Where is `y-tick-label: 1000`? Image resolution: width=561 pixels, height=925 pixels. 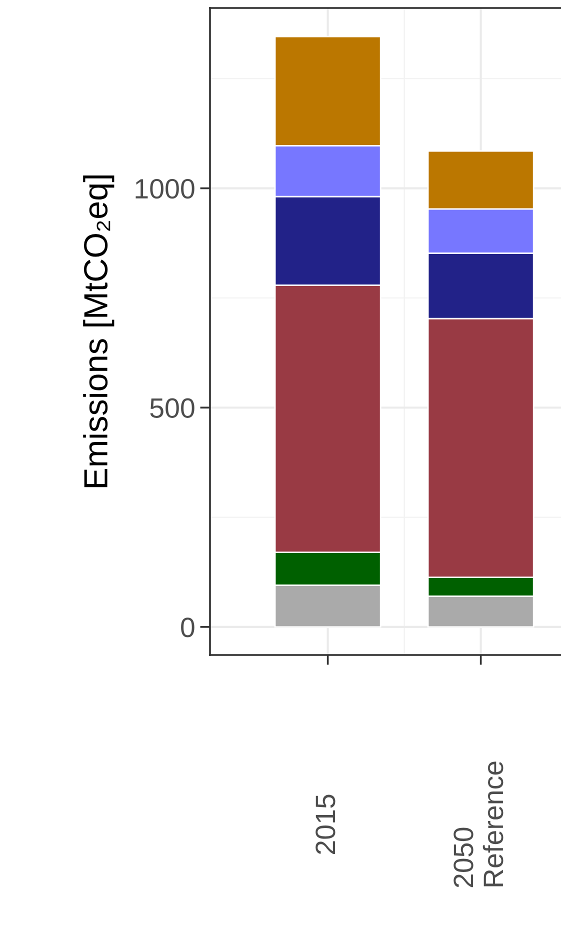
y-tick-label: 1000 is located at coordinates (165, 188).